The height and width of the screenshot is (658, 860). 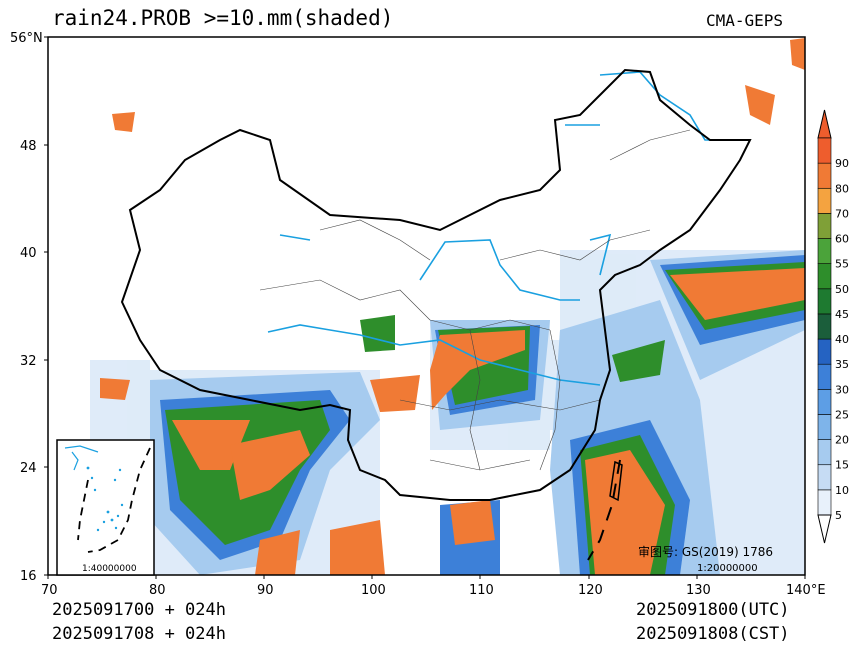 I want to click on inset-scale-label: 1:40000000, so click(x=109, y=569).